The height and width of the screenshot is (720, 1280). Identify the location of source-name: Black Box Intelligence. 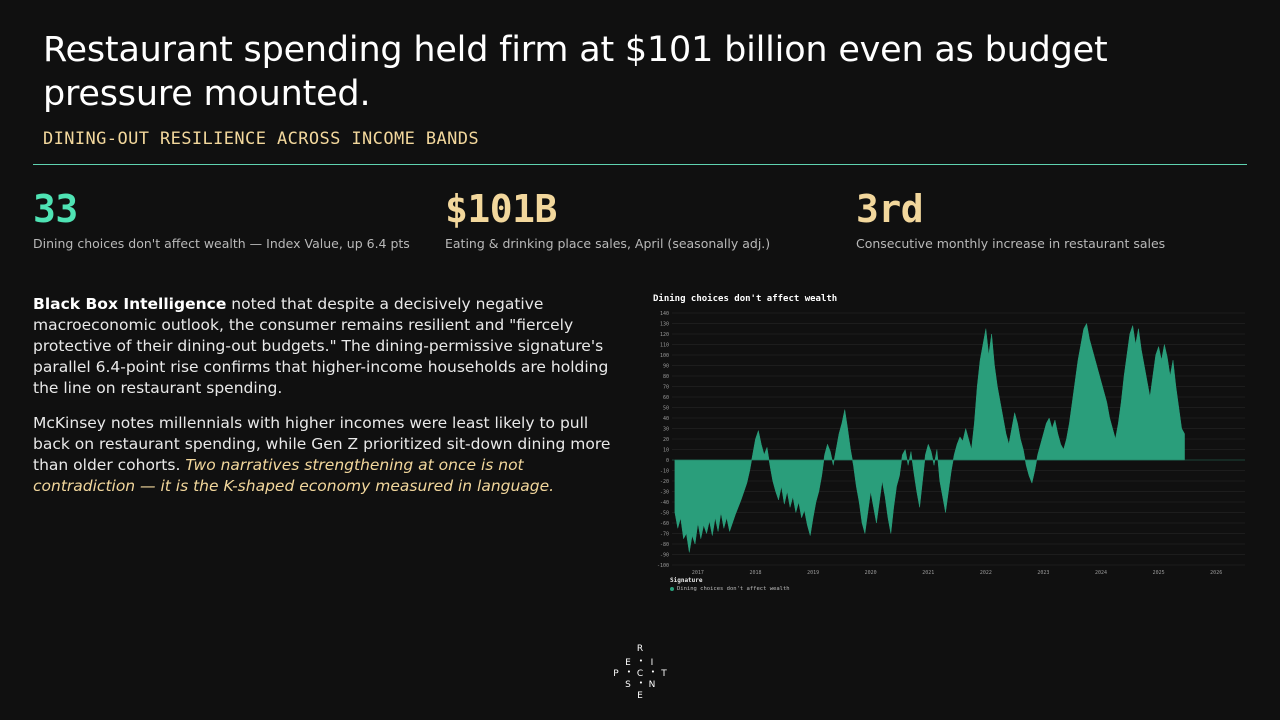
(130, 304).